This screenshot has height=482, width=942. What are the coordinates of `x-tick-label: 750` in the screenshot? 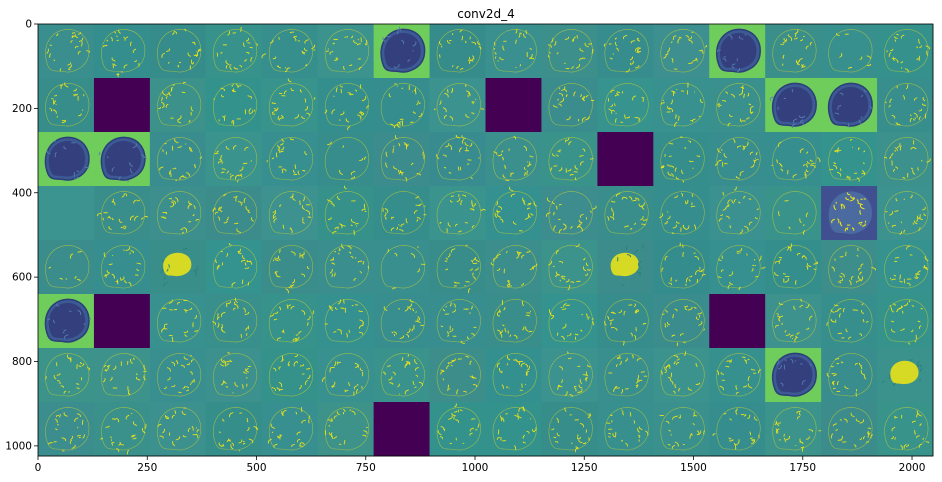 It's located at (366, 468).